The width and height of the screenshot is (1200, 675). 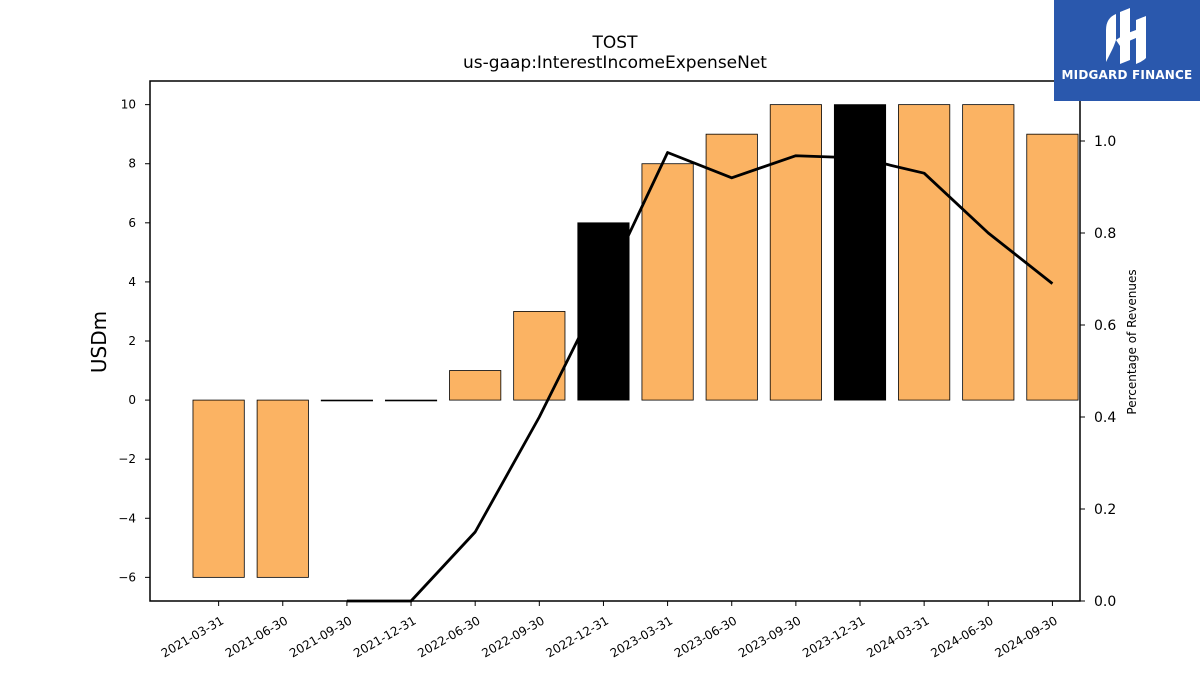 What do you see at coordinates (1126, 36) in the screenshot?
I see `logo-mark-icon` at bounding box center [1126, 36].